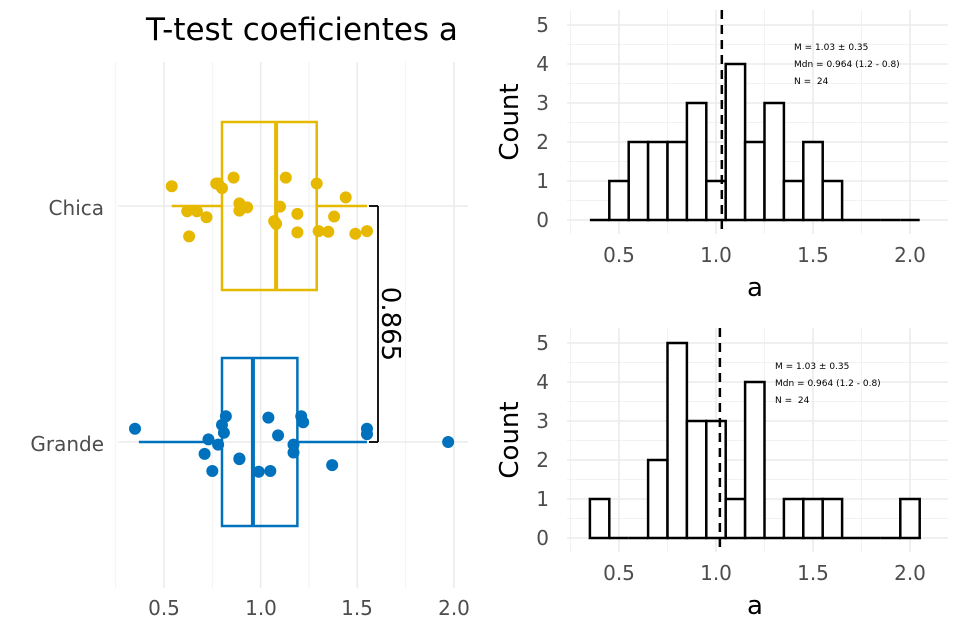 The height and width of the screenshot is (637, 964). I want to click on histogram-bottom-stat-median: Mdn = 0.964 (1.2 - 0.8), so click(828, 384).